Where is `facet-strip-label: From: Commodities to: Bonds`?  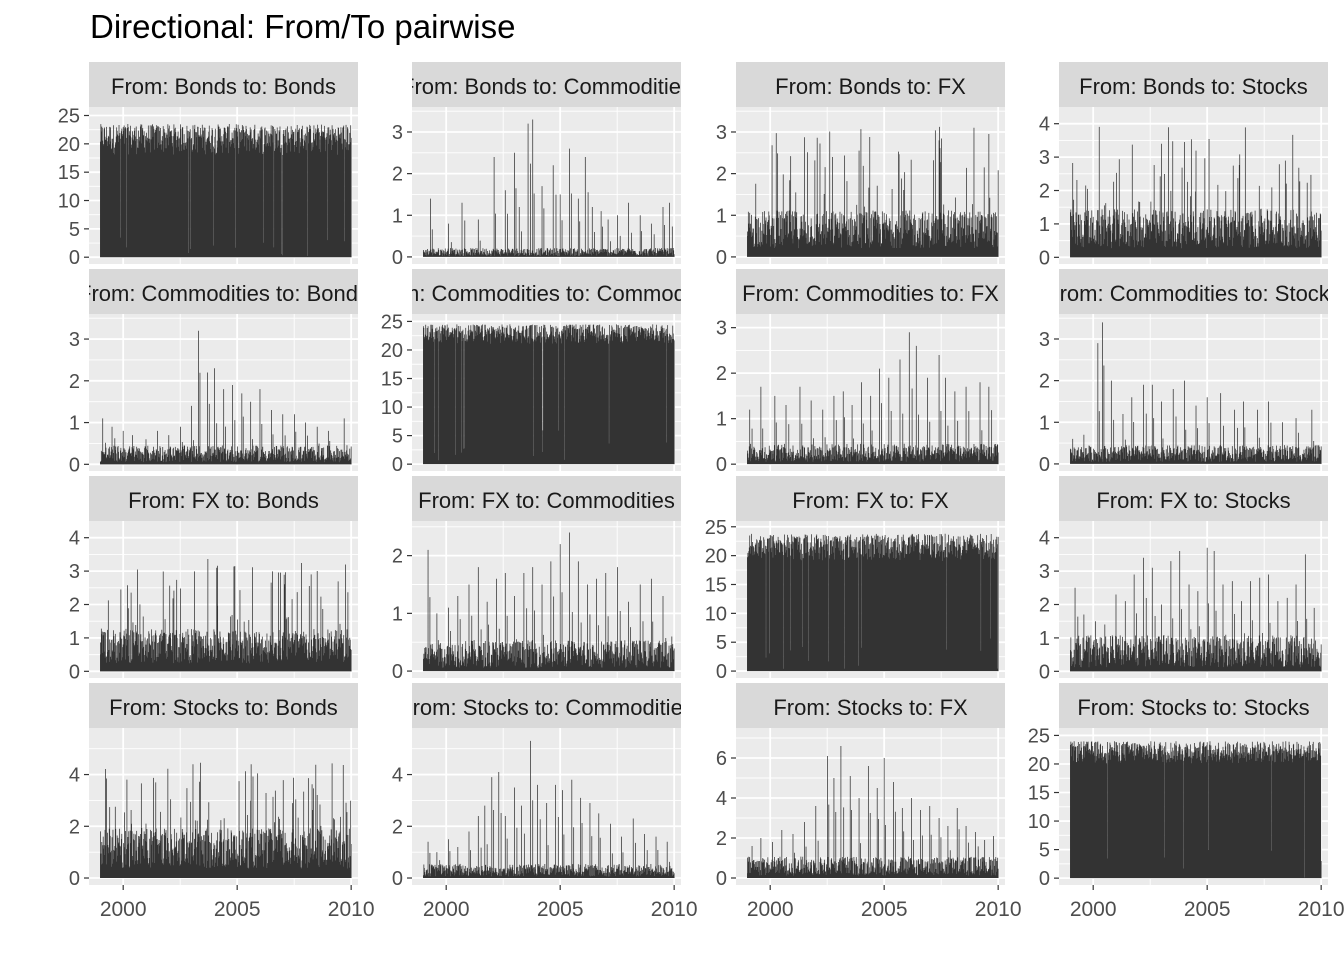
facet-strip-label: From: Commodities to: Bonds is located at coordinates (223, 293).